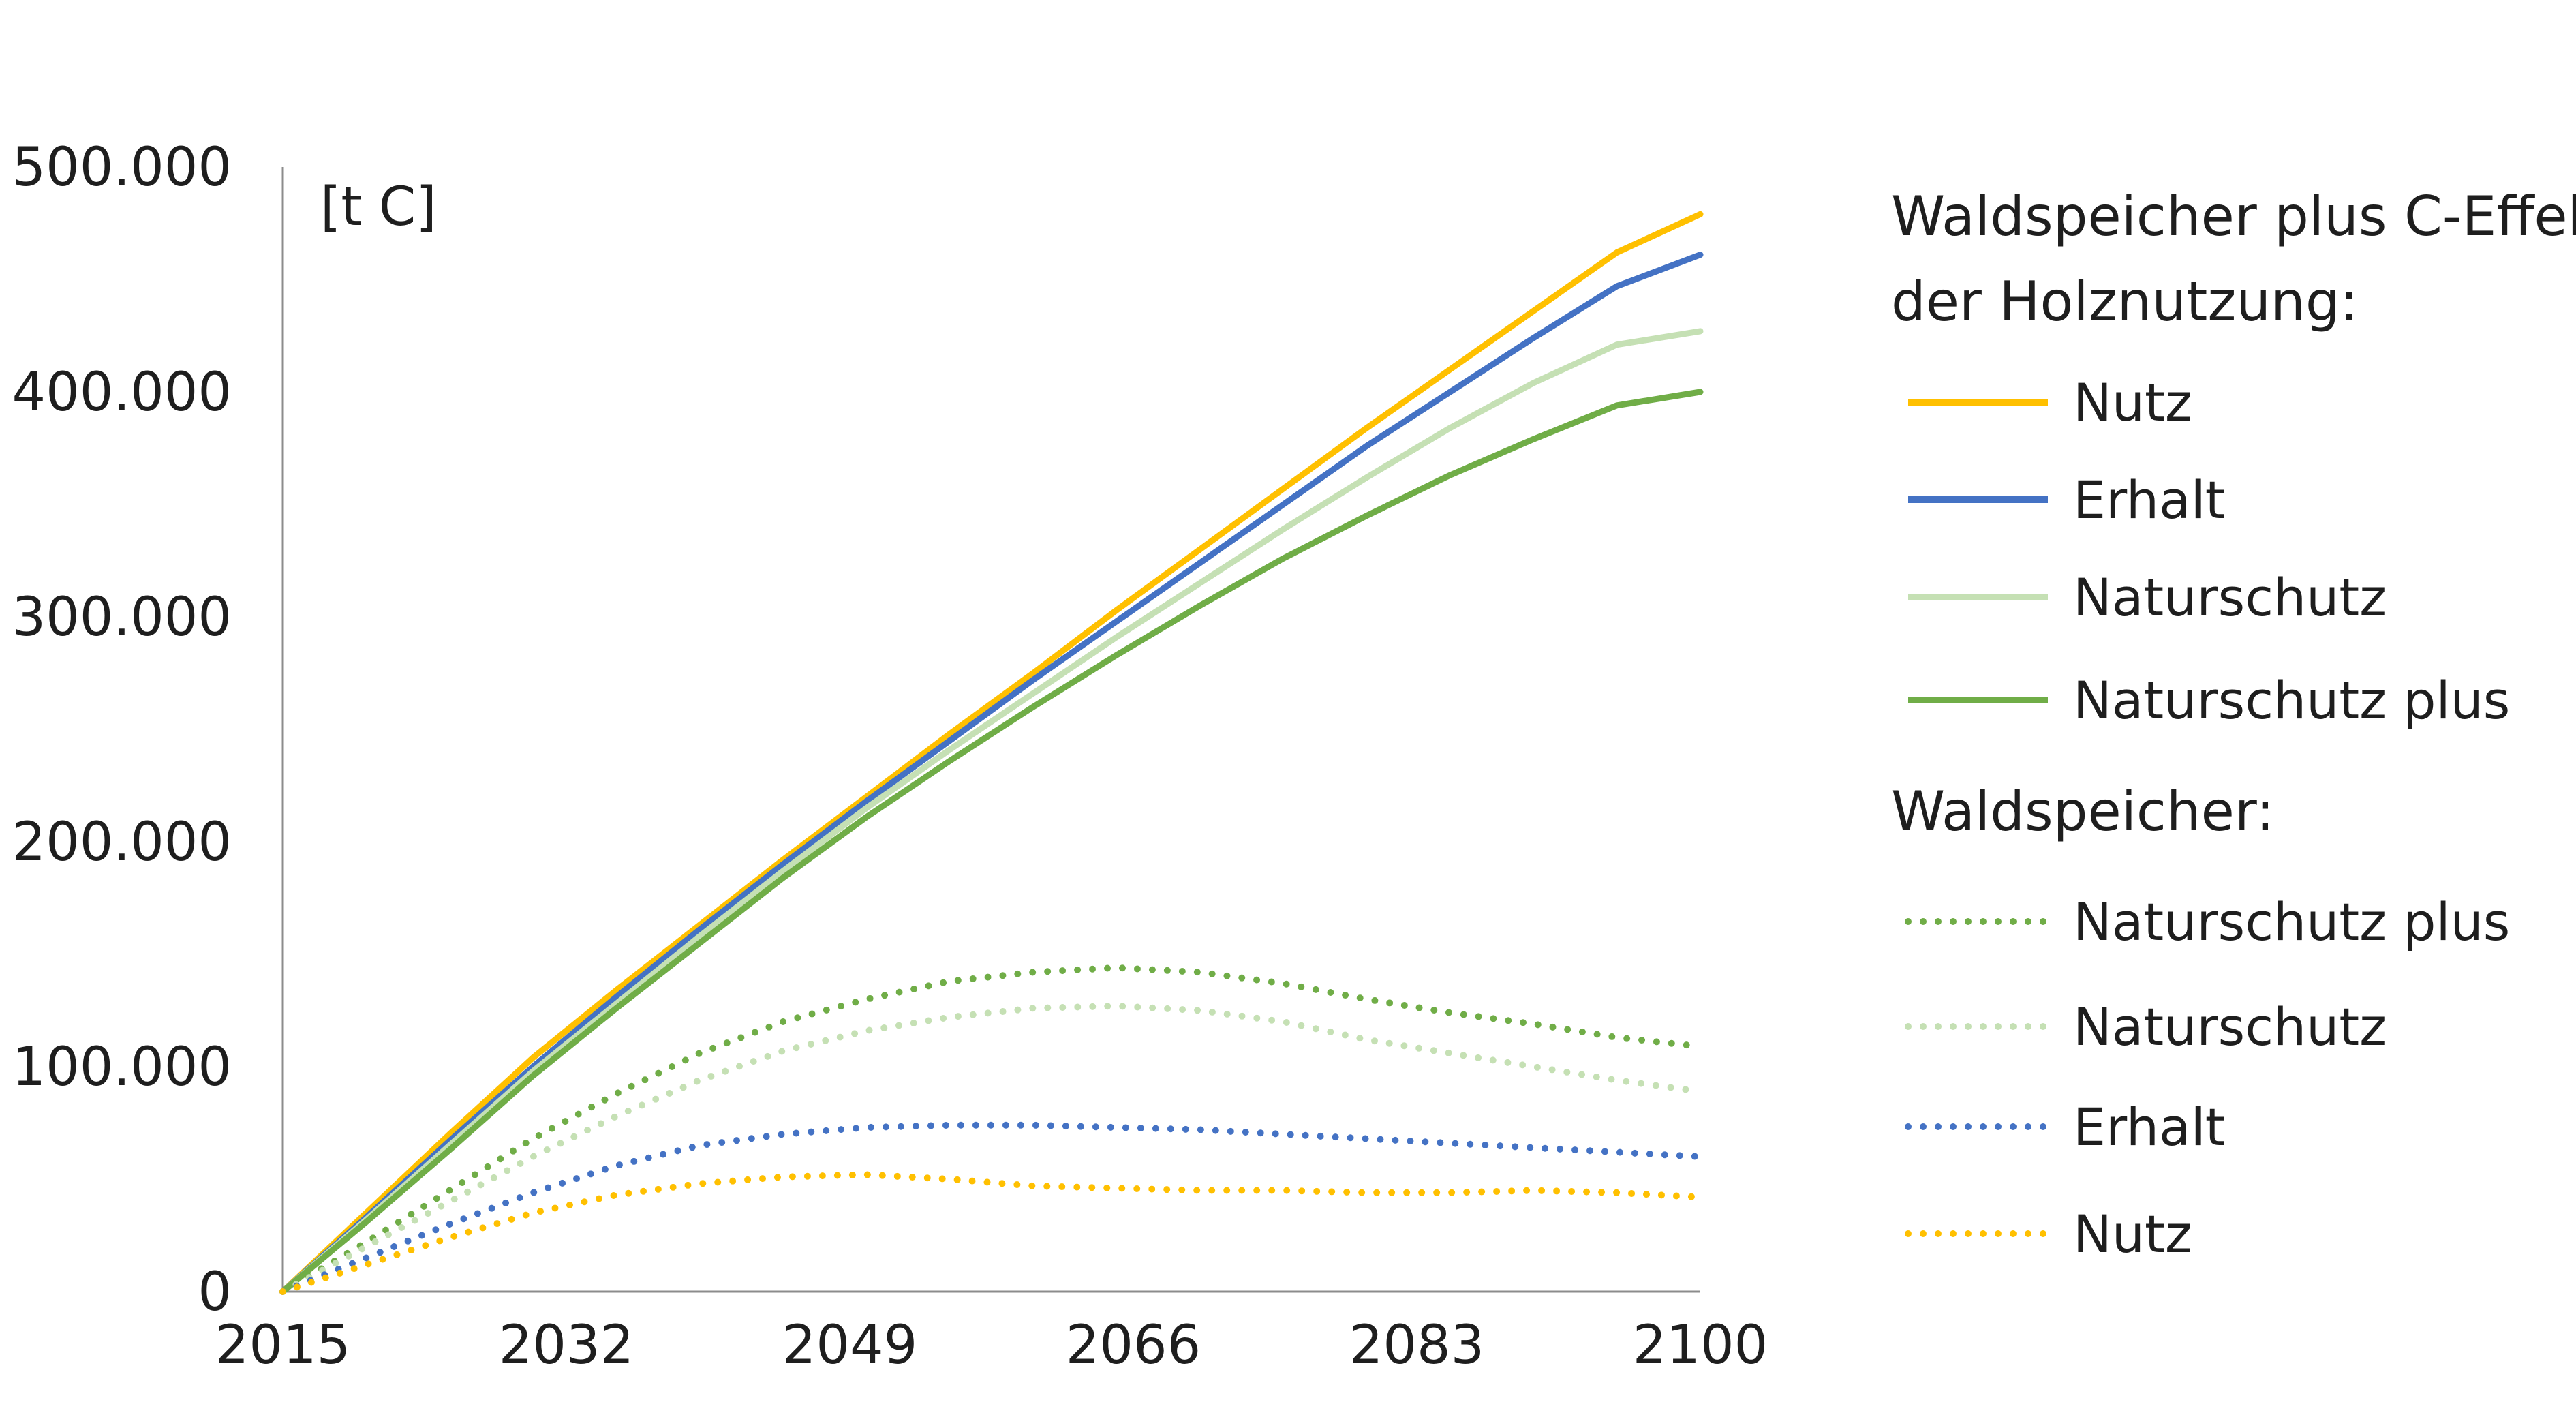 Image resolution: width=2576 pixels, height=1415 pixels. Describe the element at coordinates (122, 167) in the screenshot. I see `y-tick-label: 500.000` at that location.